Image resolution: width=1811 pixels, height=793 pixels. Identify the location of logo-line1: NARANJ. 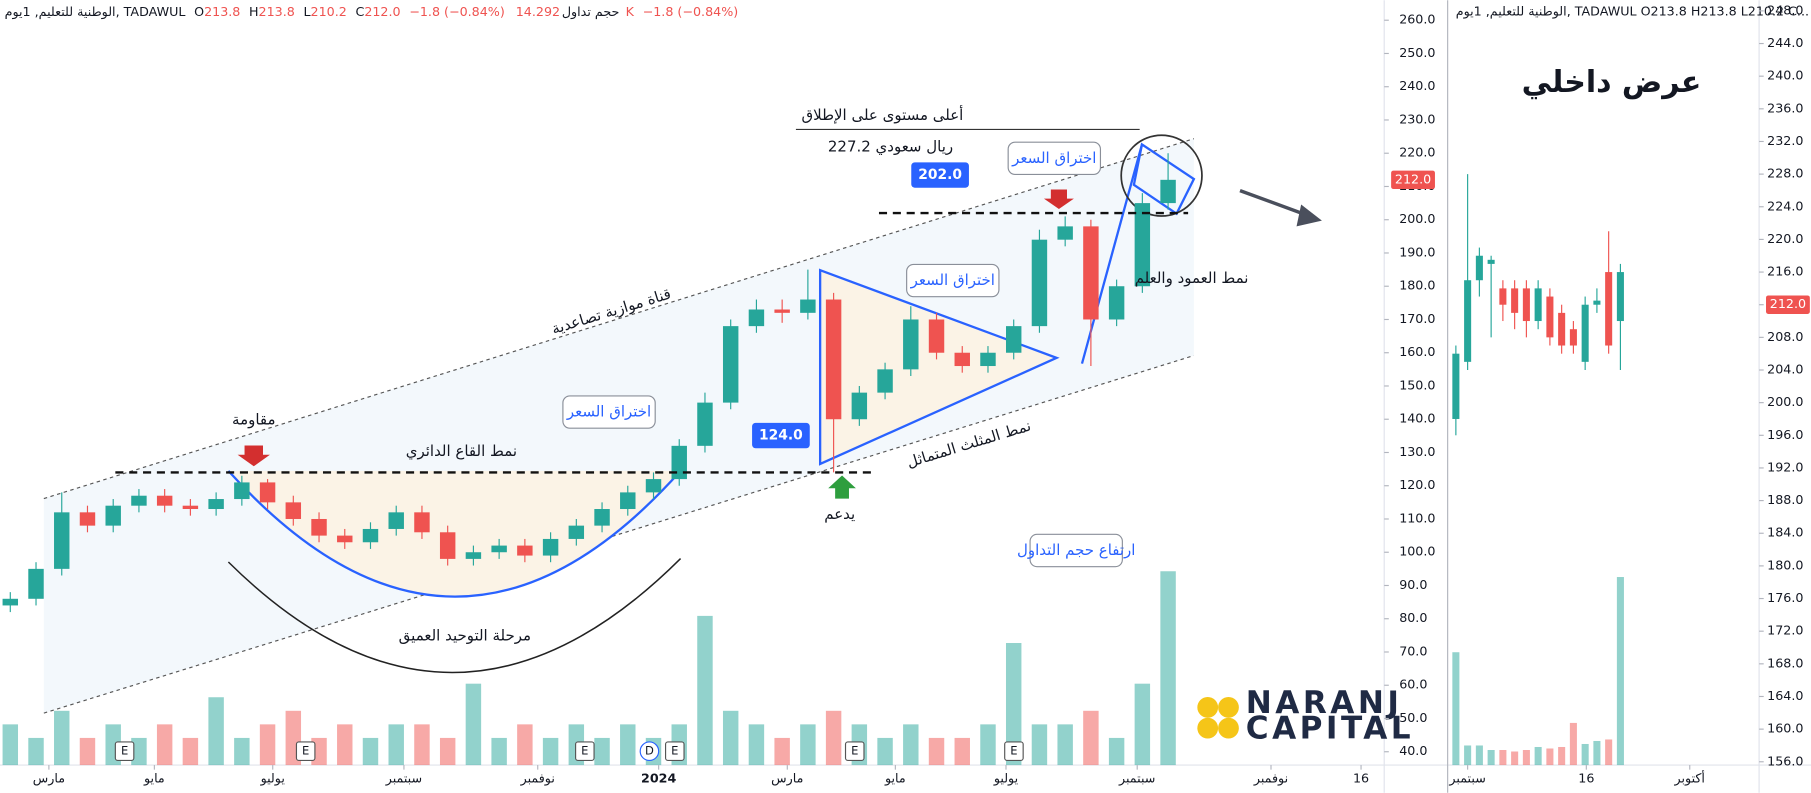
(1324, 703).